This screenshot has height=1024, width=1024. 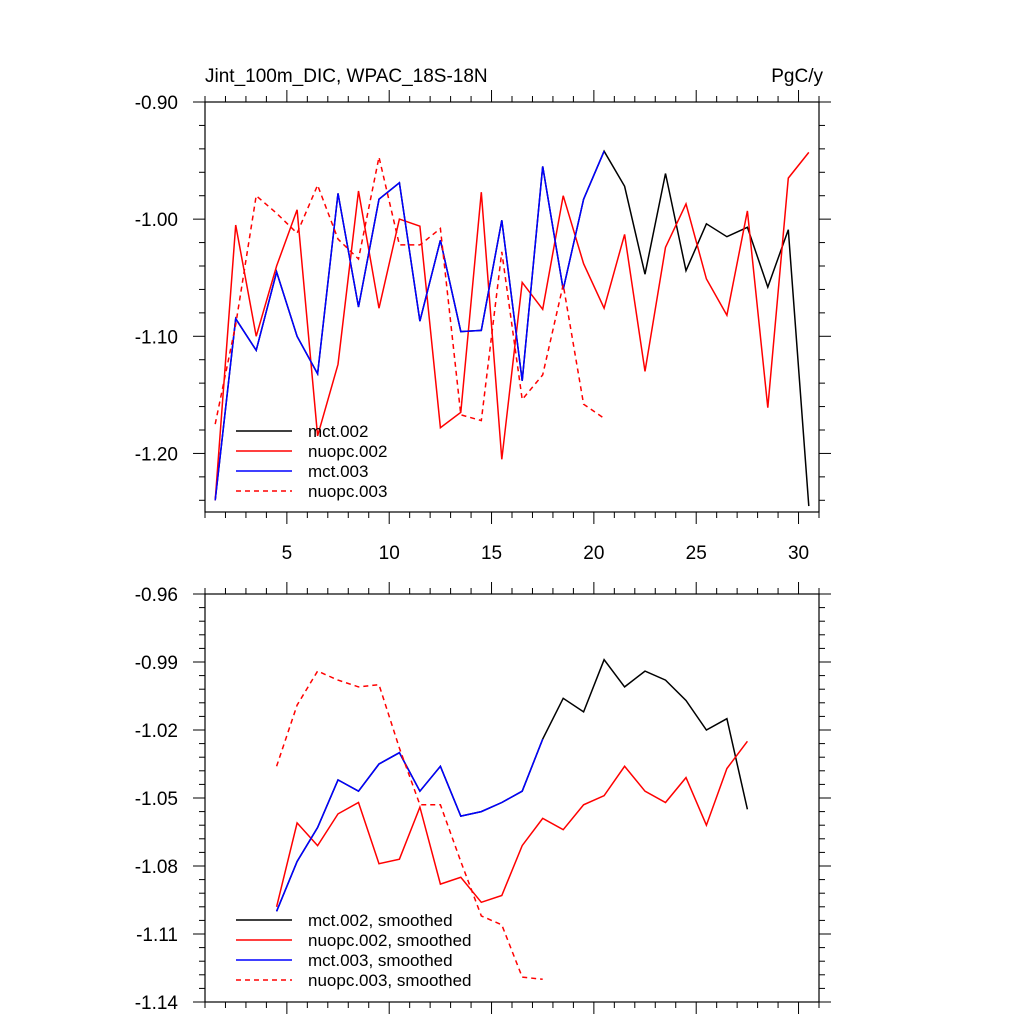 What do you see at coordinates (156, 103) in the screenshot?
I see `y-tick-label: -0.90` at bounding box center [156, 103].